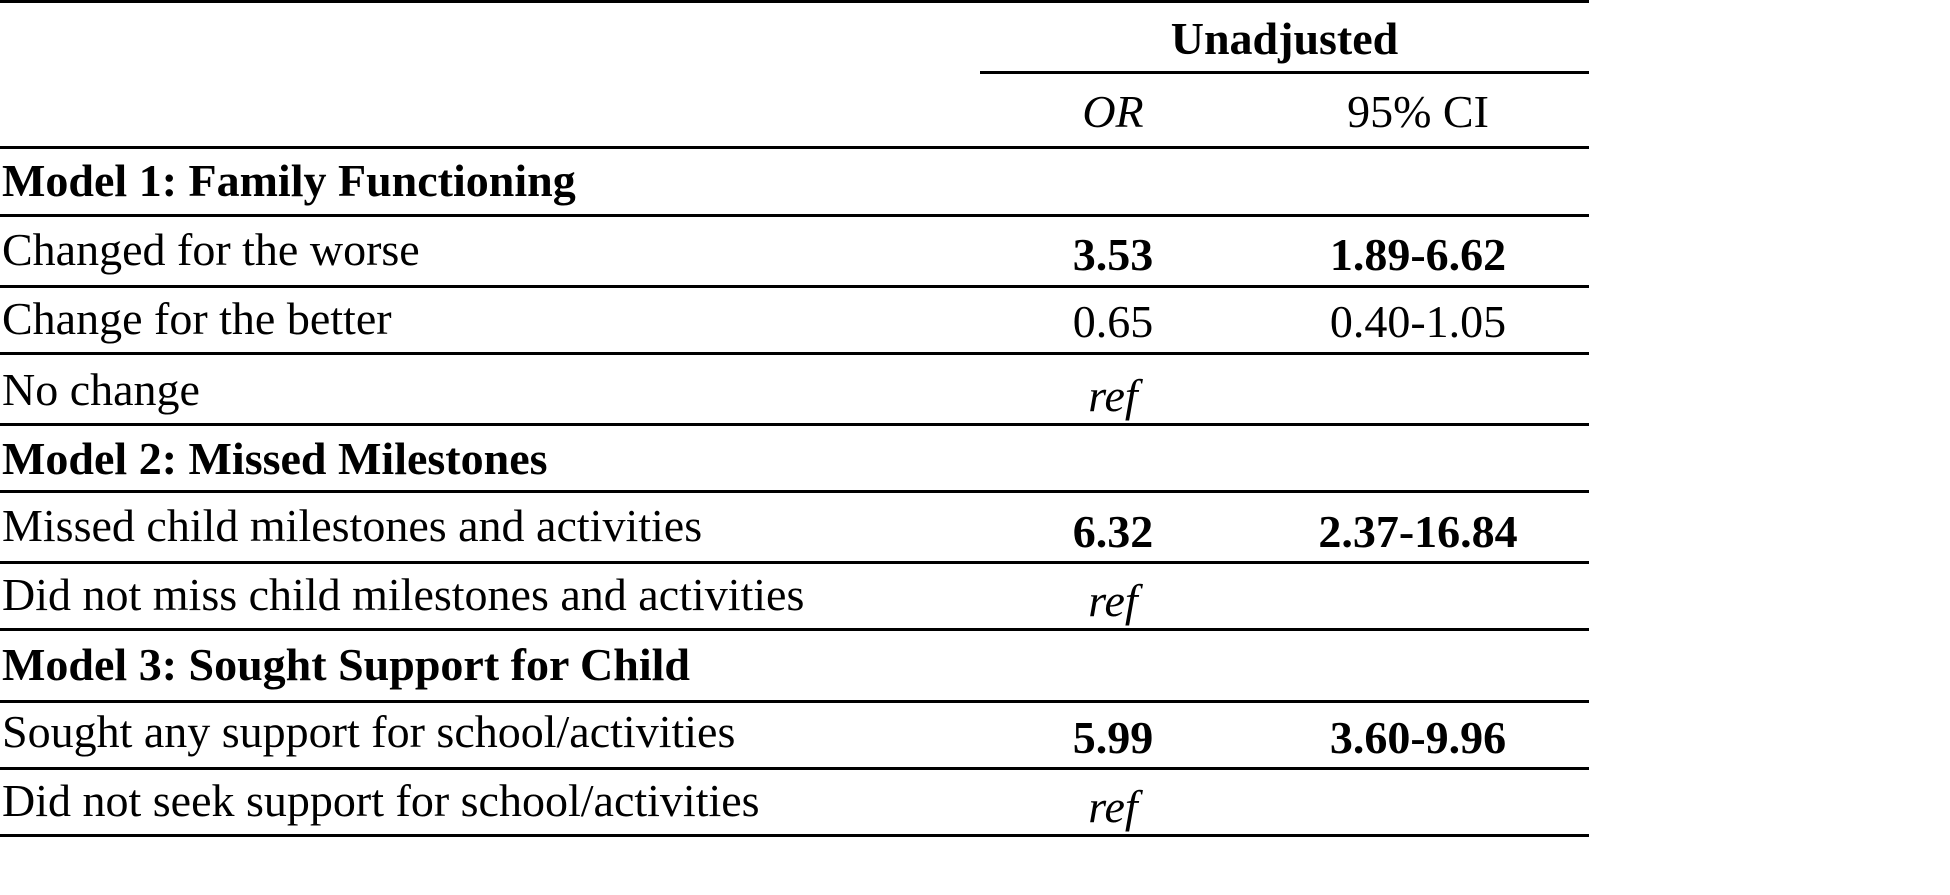  What do you see at coordinates (1113, 111) in the screenshot?
I see `column-header-or: OR` at bounding box center [1113, 111].